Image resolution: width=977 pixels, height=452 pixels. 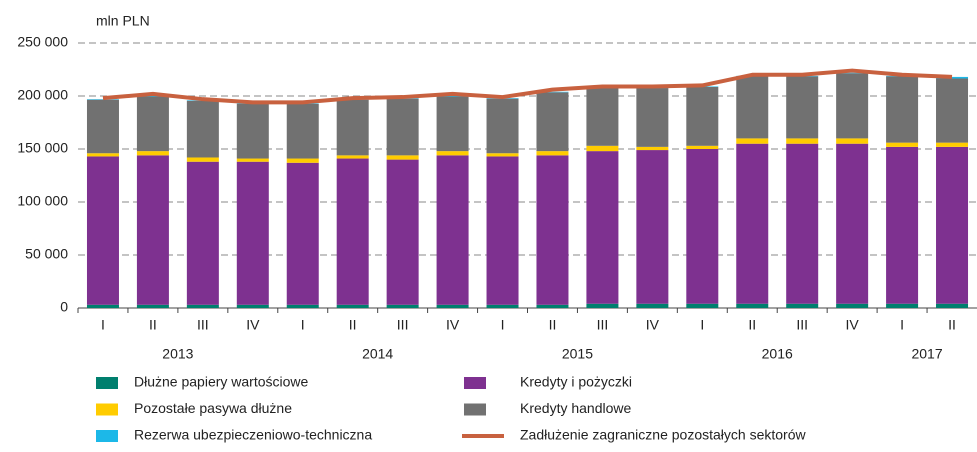 I want to click on y-tick-label: 200 000, so click(x=42, y=95).